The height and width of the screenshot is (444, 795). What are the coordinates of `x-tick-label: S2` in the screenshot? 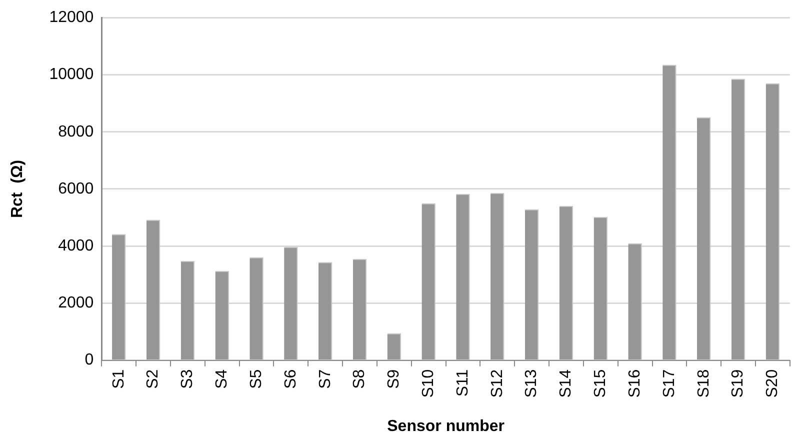 It's located at (153, 379).